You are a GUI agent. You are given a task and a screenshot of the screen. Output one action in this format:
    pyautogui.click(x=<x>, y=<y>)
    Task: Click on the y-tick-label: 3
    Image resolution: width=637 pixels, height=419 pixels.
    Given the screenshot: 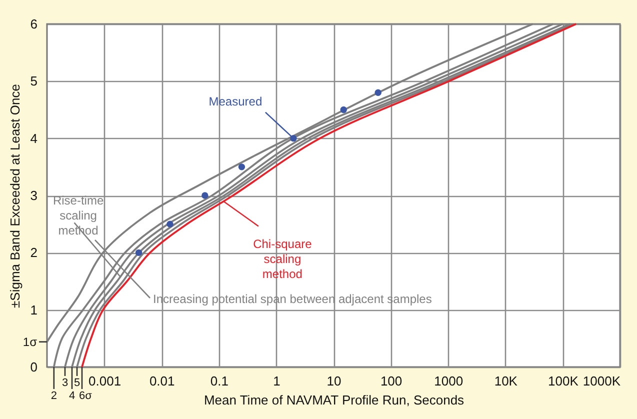 What is the action you would take?
    pyautogui.click(x=34, y=195)
    